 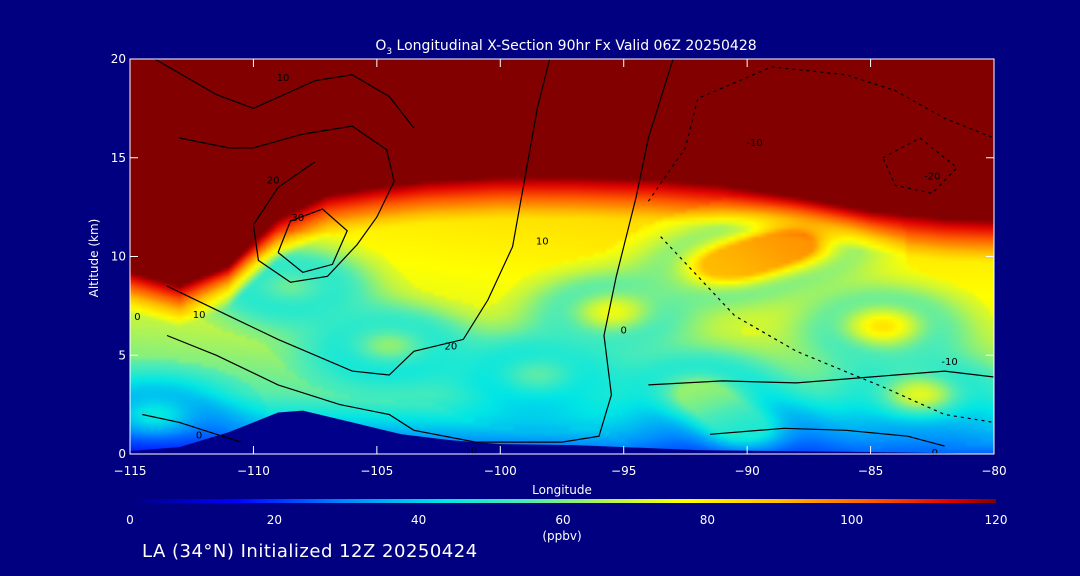 I want to click on y-tick-label: 10, so click(x=118, y=257).